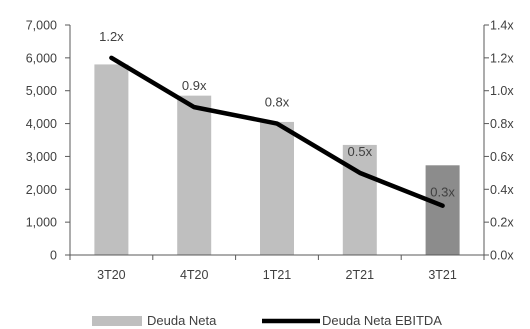  Describe the element at coordinates (502, 91) in the screenshot. I see `right-tick-label: 1.0x` at that location.